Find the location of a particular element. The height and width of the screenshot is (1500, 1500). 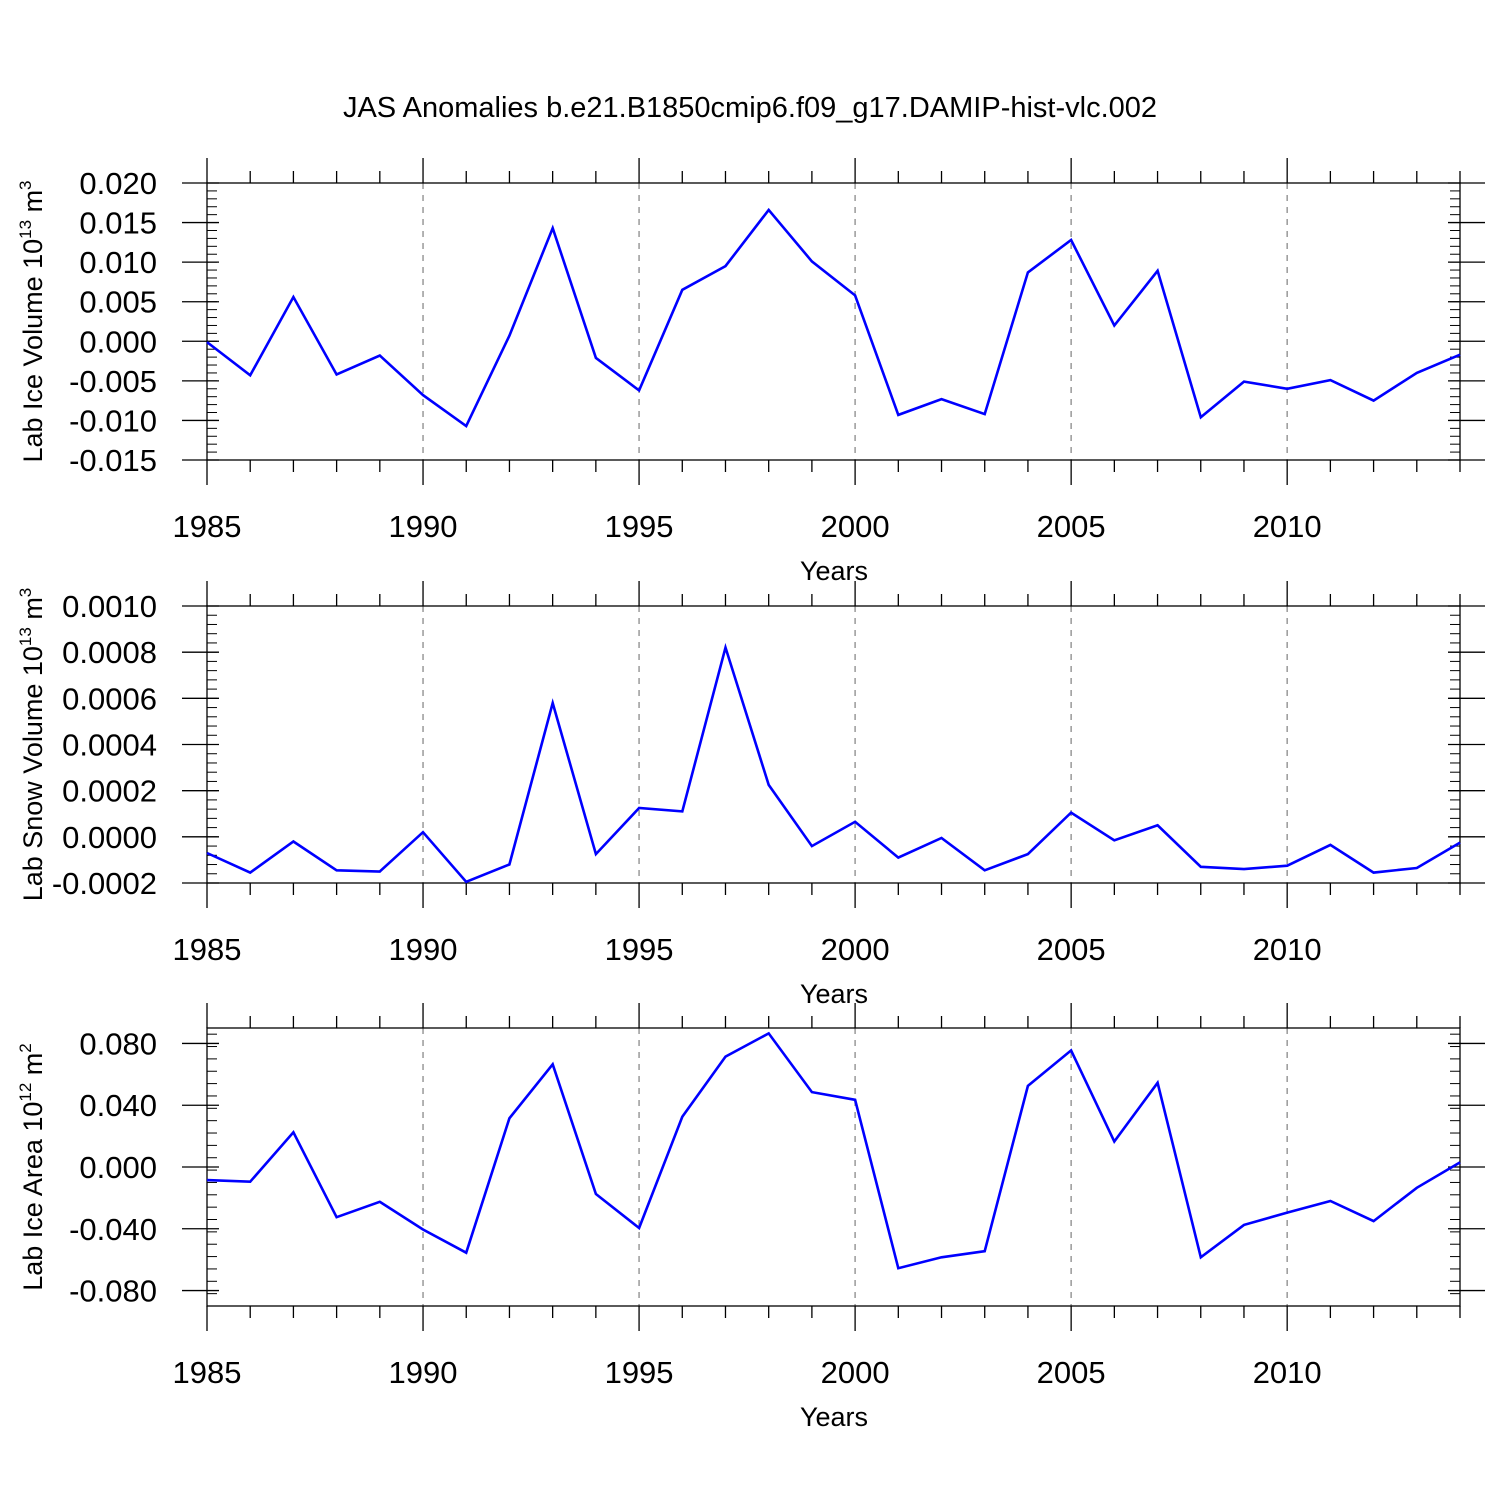

y-tick-label: -0.040 is located at coordinates (113, 1229).